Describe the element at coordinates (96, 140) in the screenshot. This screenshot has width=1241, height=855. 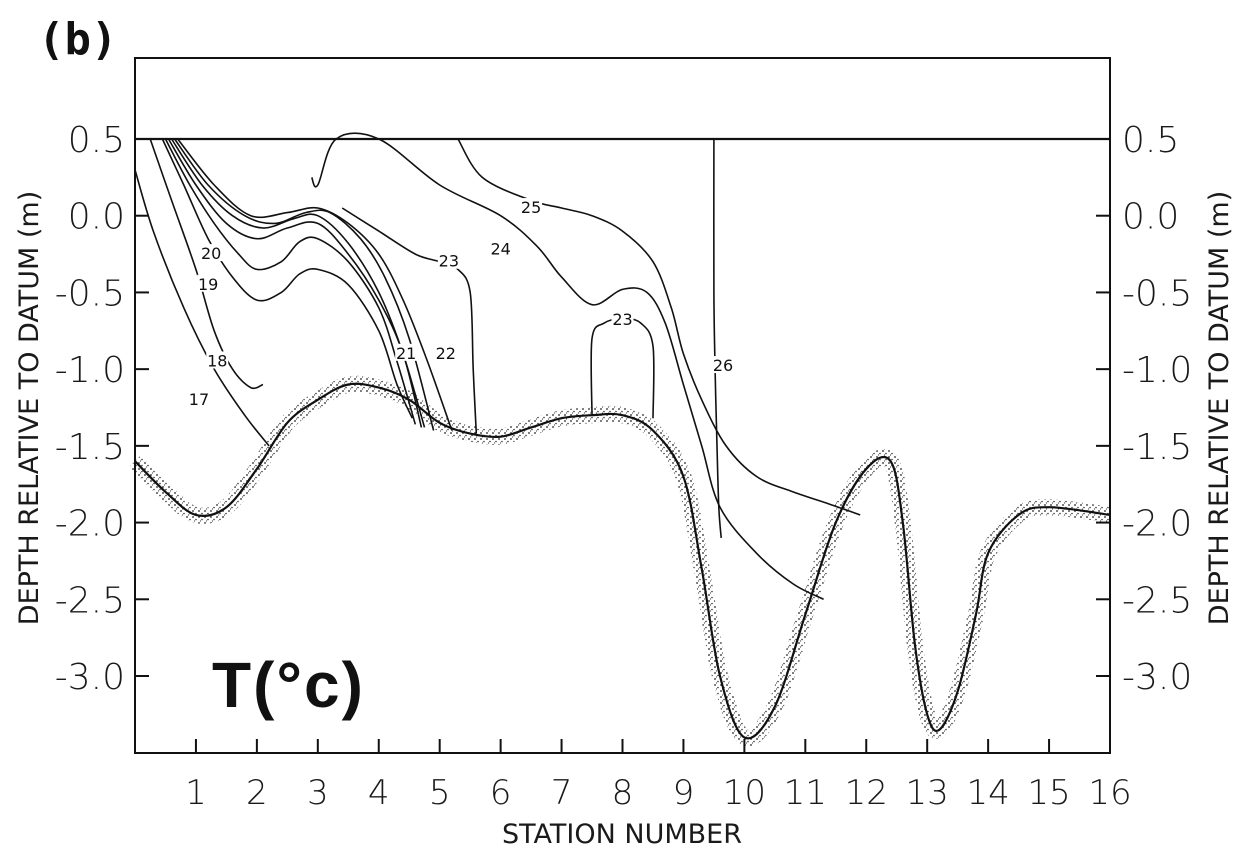
I see `y-tick-label-left: 0.5` at that location.